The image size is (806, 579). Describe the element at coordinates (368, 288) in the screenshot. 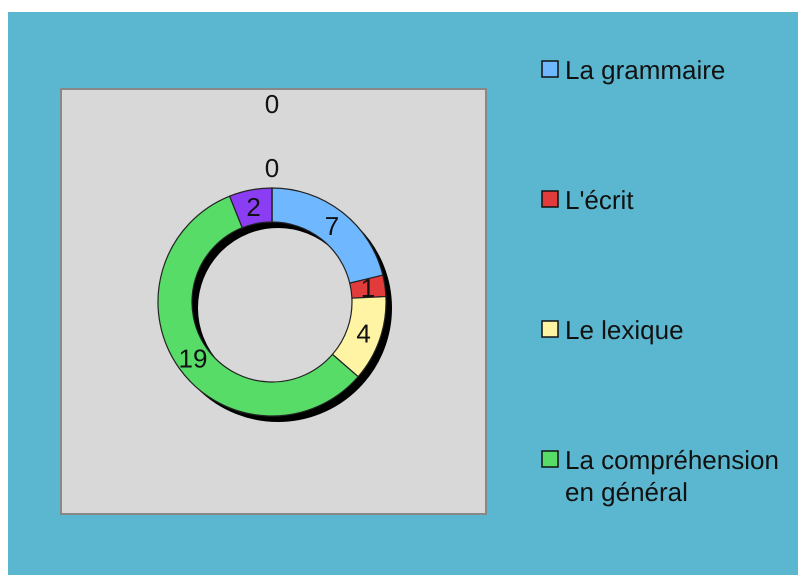

I see `data-label: 1` at that location.